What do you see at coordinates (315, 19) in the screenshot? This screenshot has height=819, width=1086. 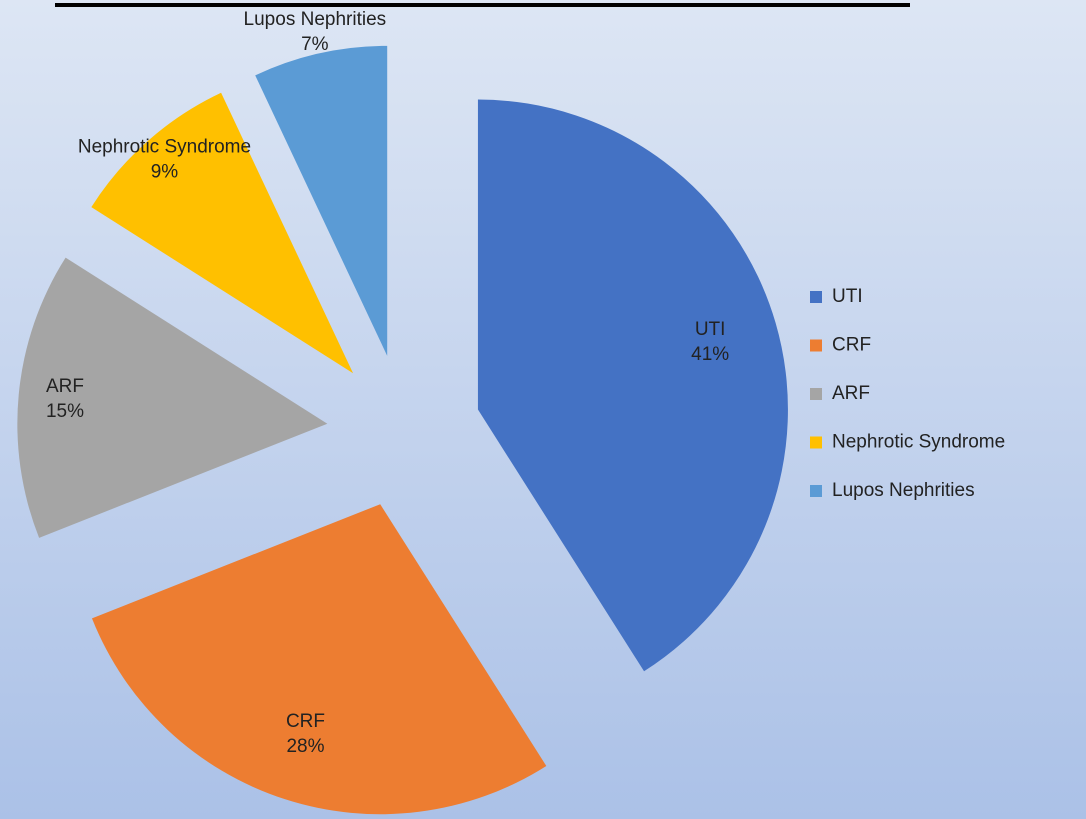 I see `slice-category-label: Lupos Nephrities` at bounding box center [315, 19].